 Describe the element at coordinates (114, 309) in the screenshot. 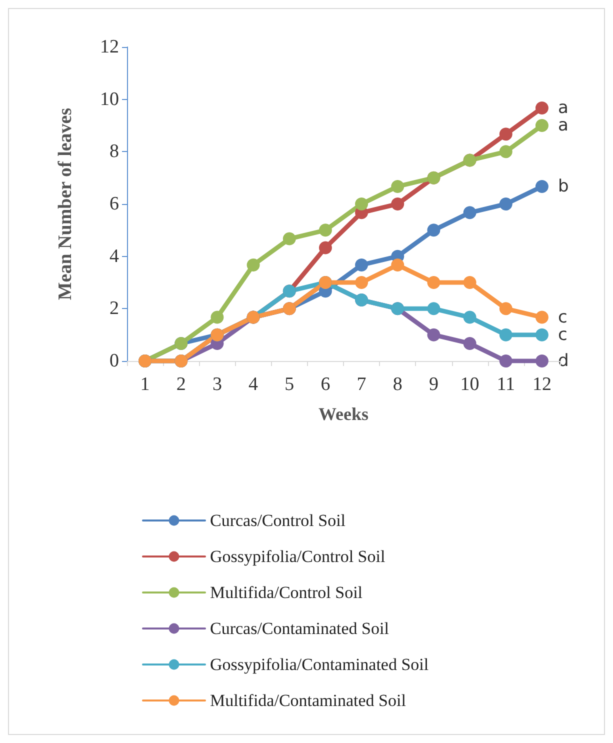

I see `y-tick-label: 2` at that location.